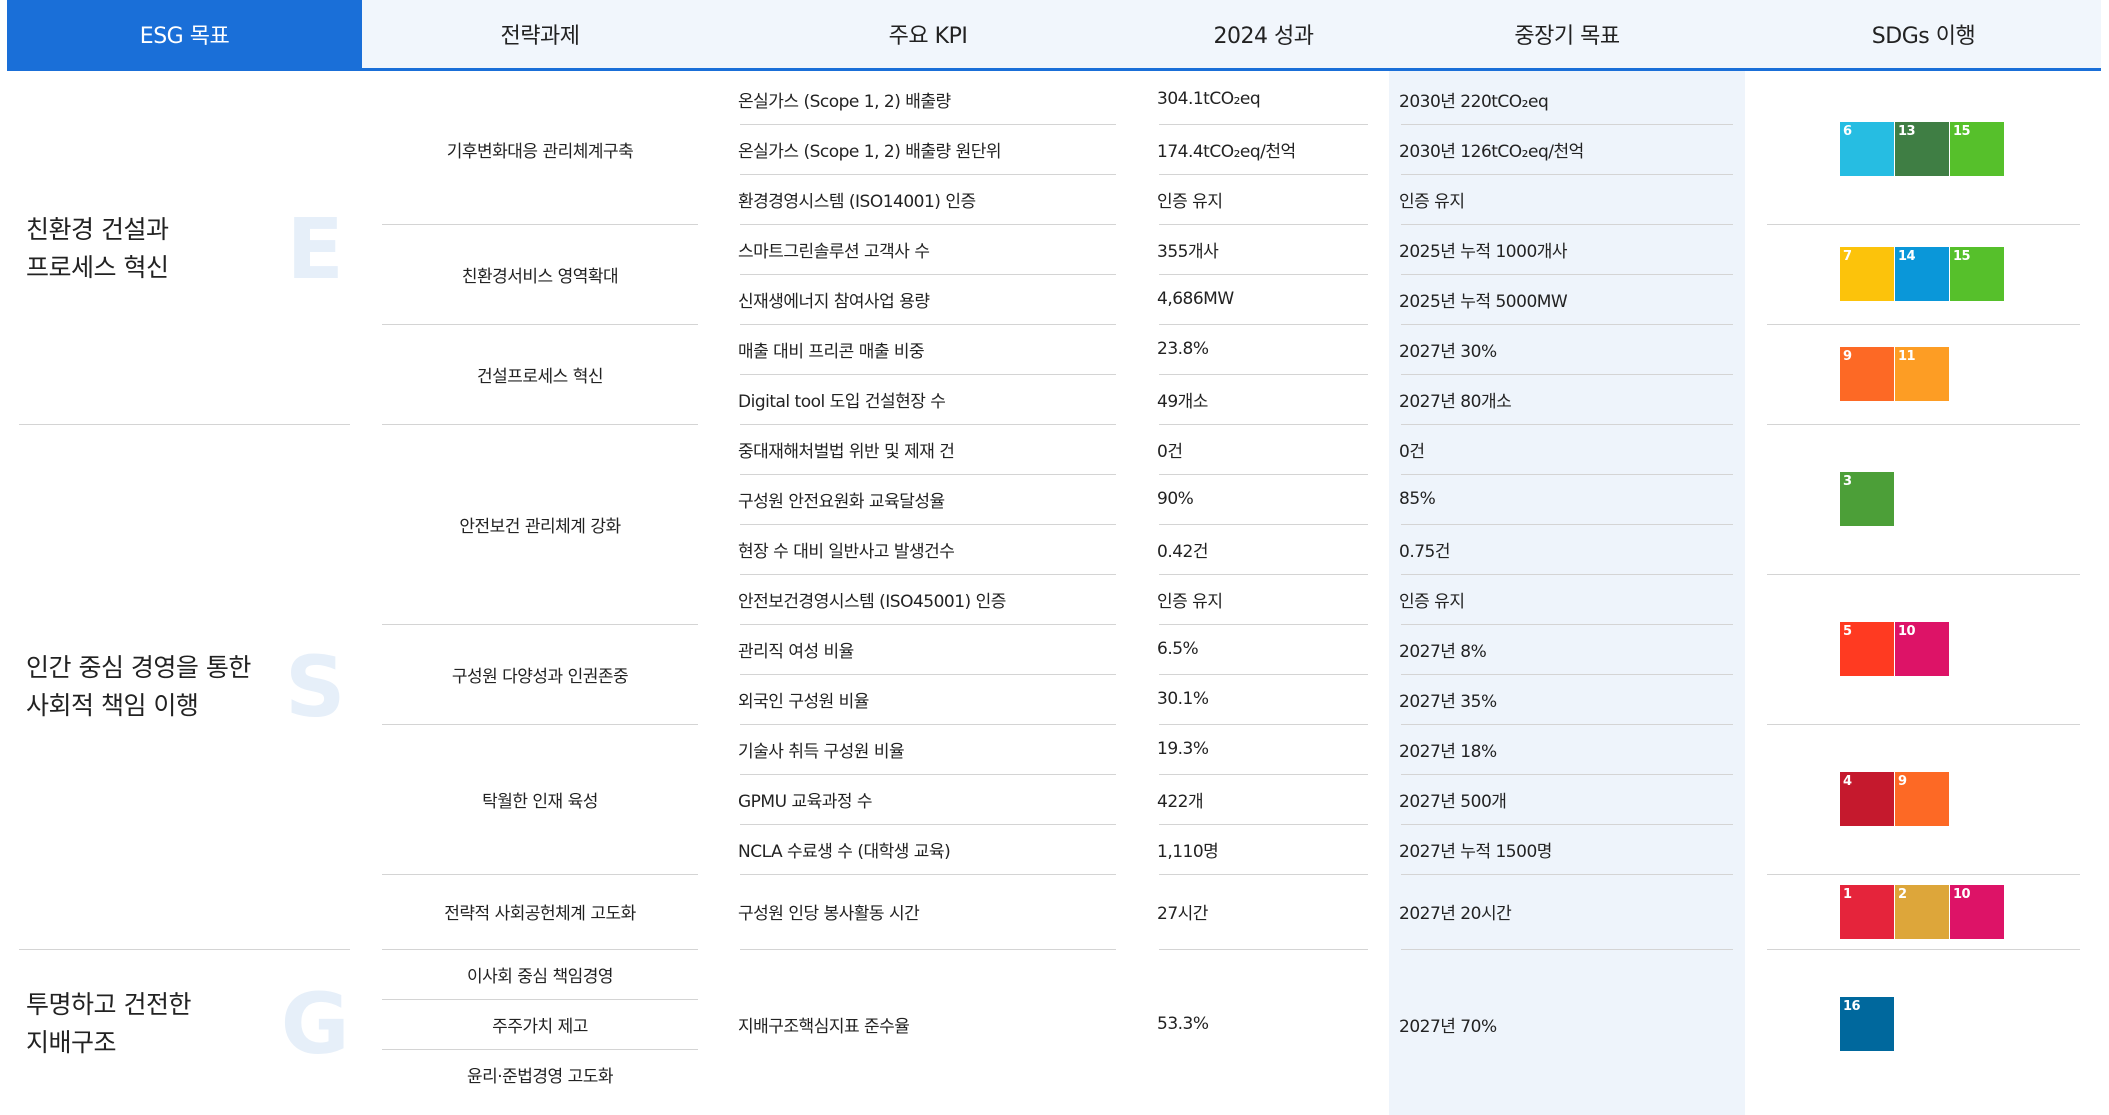 The image size is (2109, 1115). What do you see at coordinates (1867, 1024) in the screenshot?
I see `sdg-icon: 16` at bounding box center [1867, 1024].